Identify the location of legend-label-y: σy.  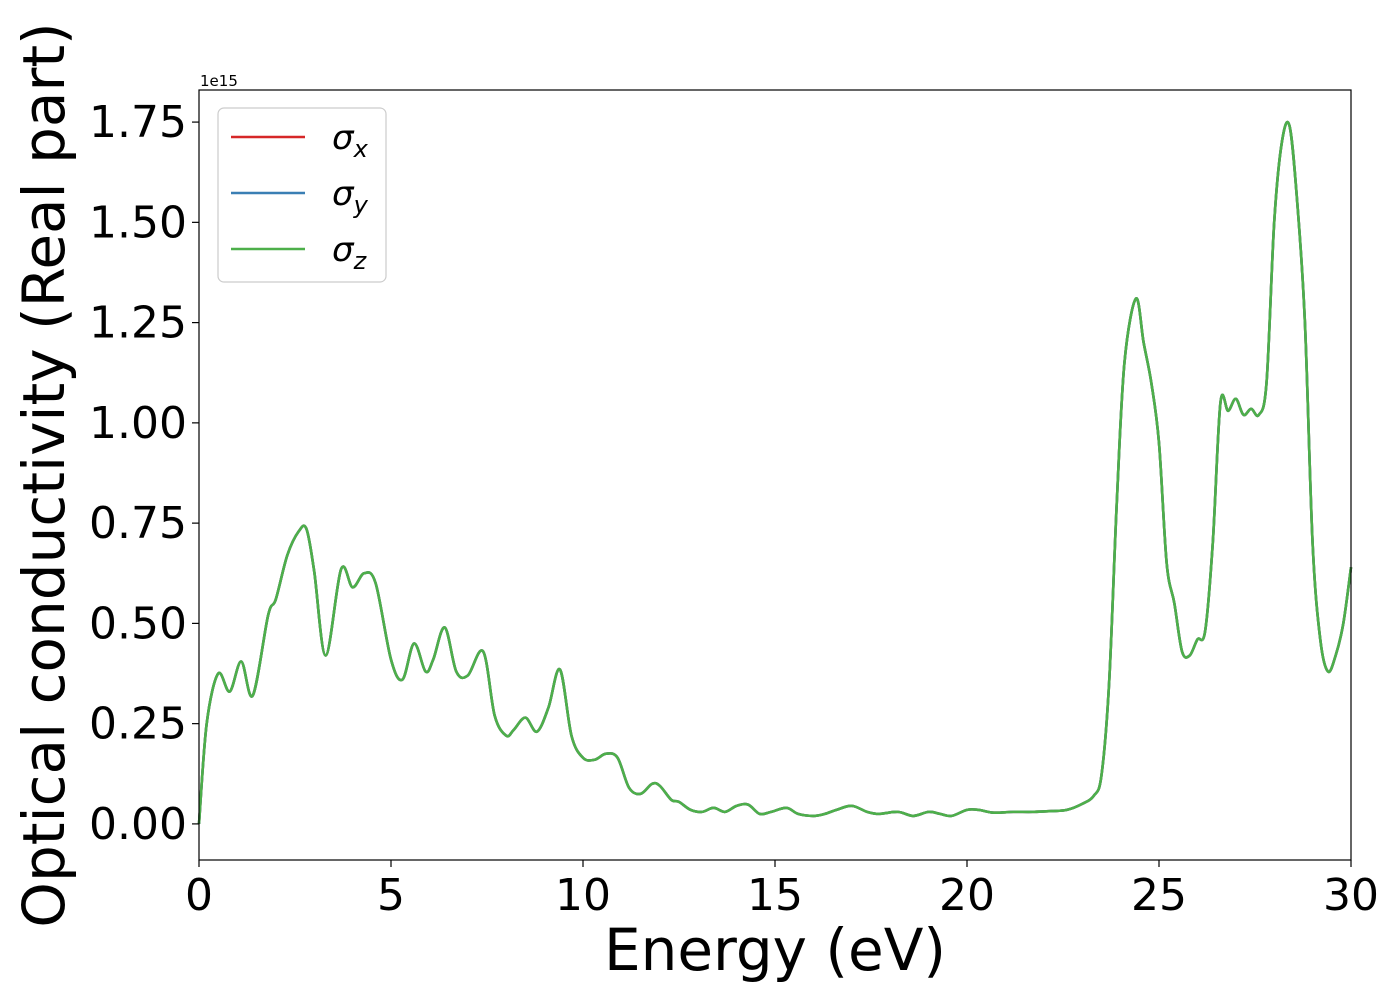
(350, 196).